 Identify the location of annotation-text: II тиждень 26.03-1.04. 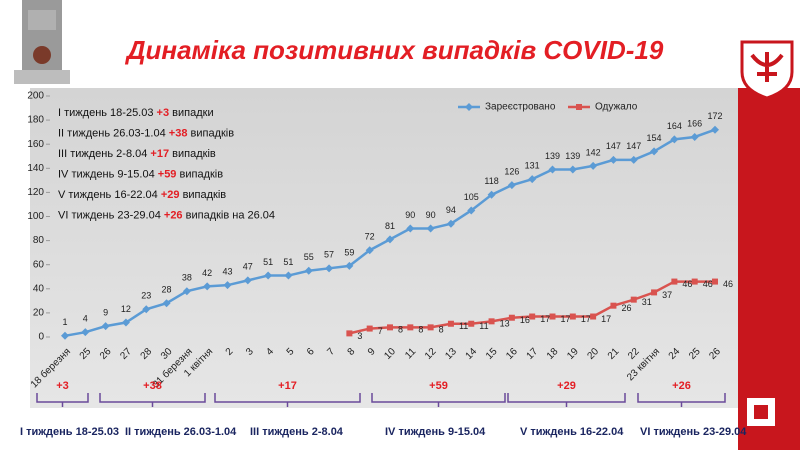
(112, 133).